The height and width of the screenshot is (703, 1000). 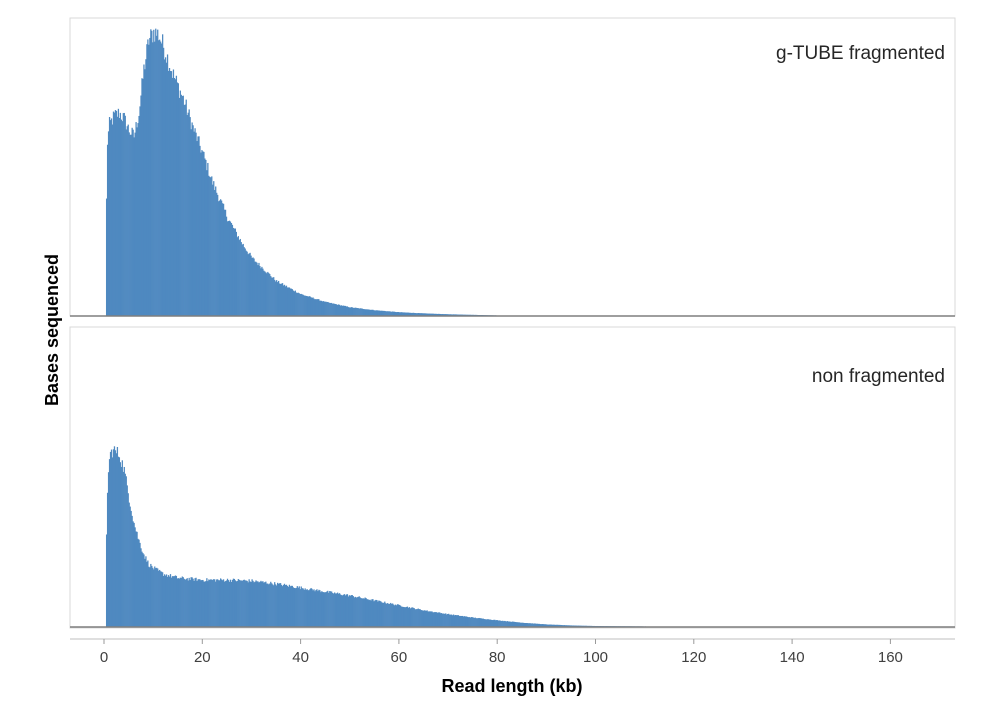 What do you see at coordinates (52, 330) in the screenshot?
I see `y-axis-title: Bases sequenced` at bounding box center [52, 330].